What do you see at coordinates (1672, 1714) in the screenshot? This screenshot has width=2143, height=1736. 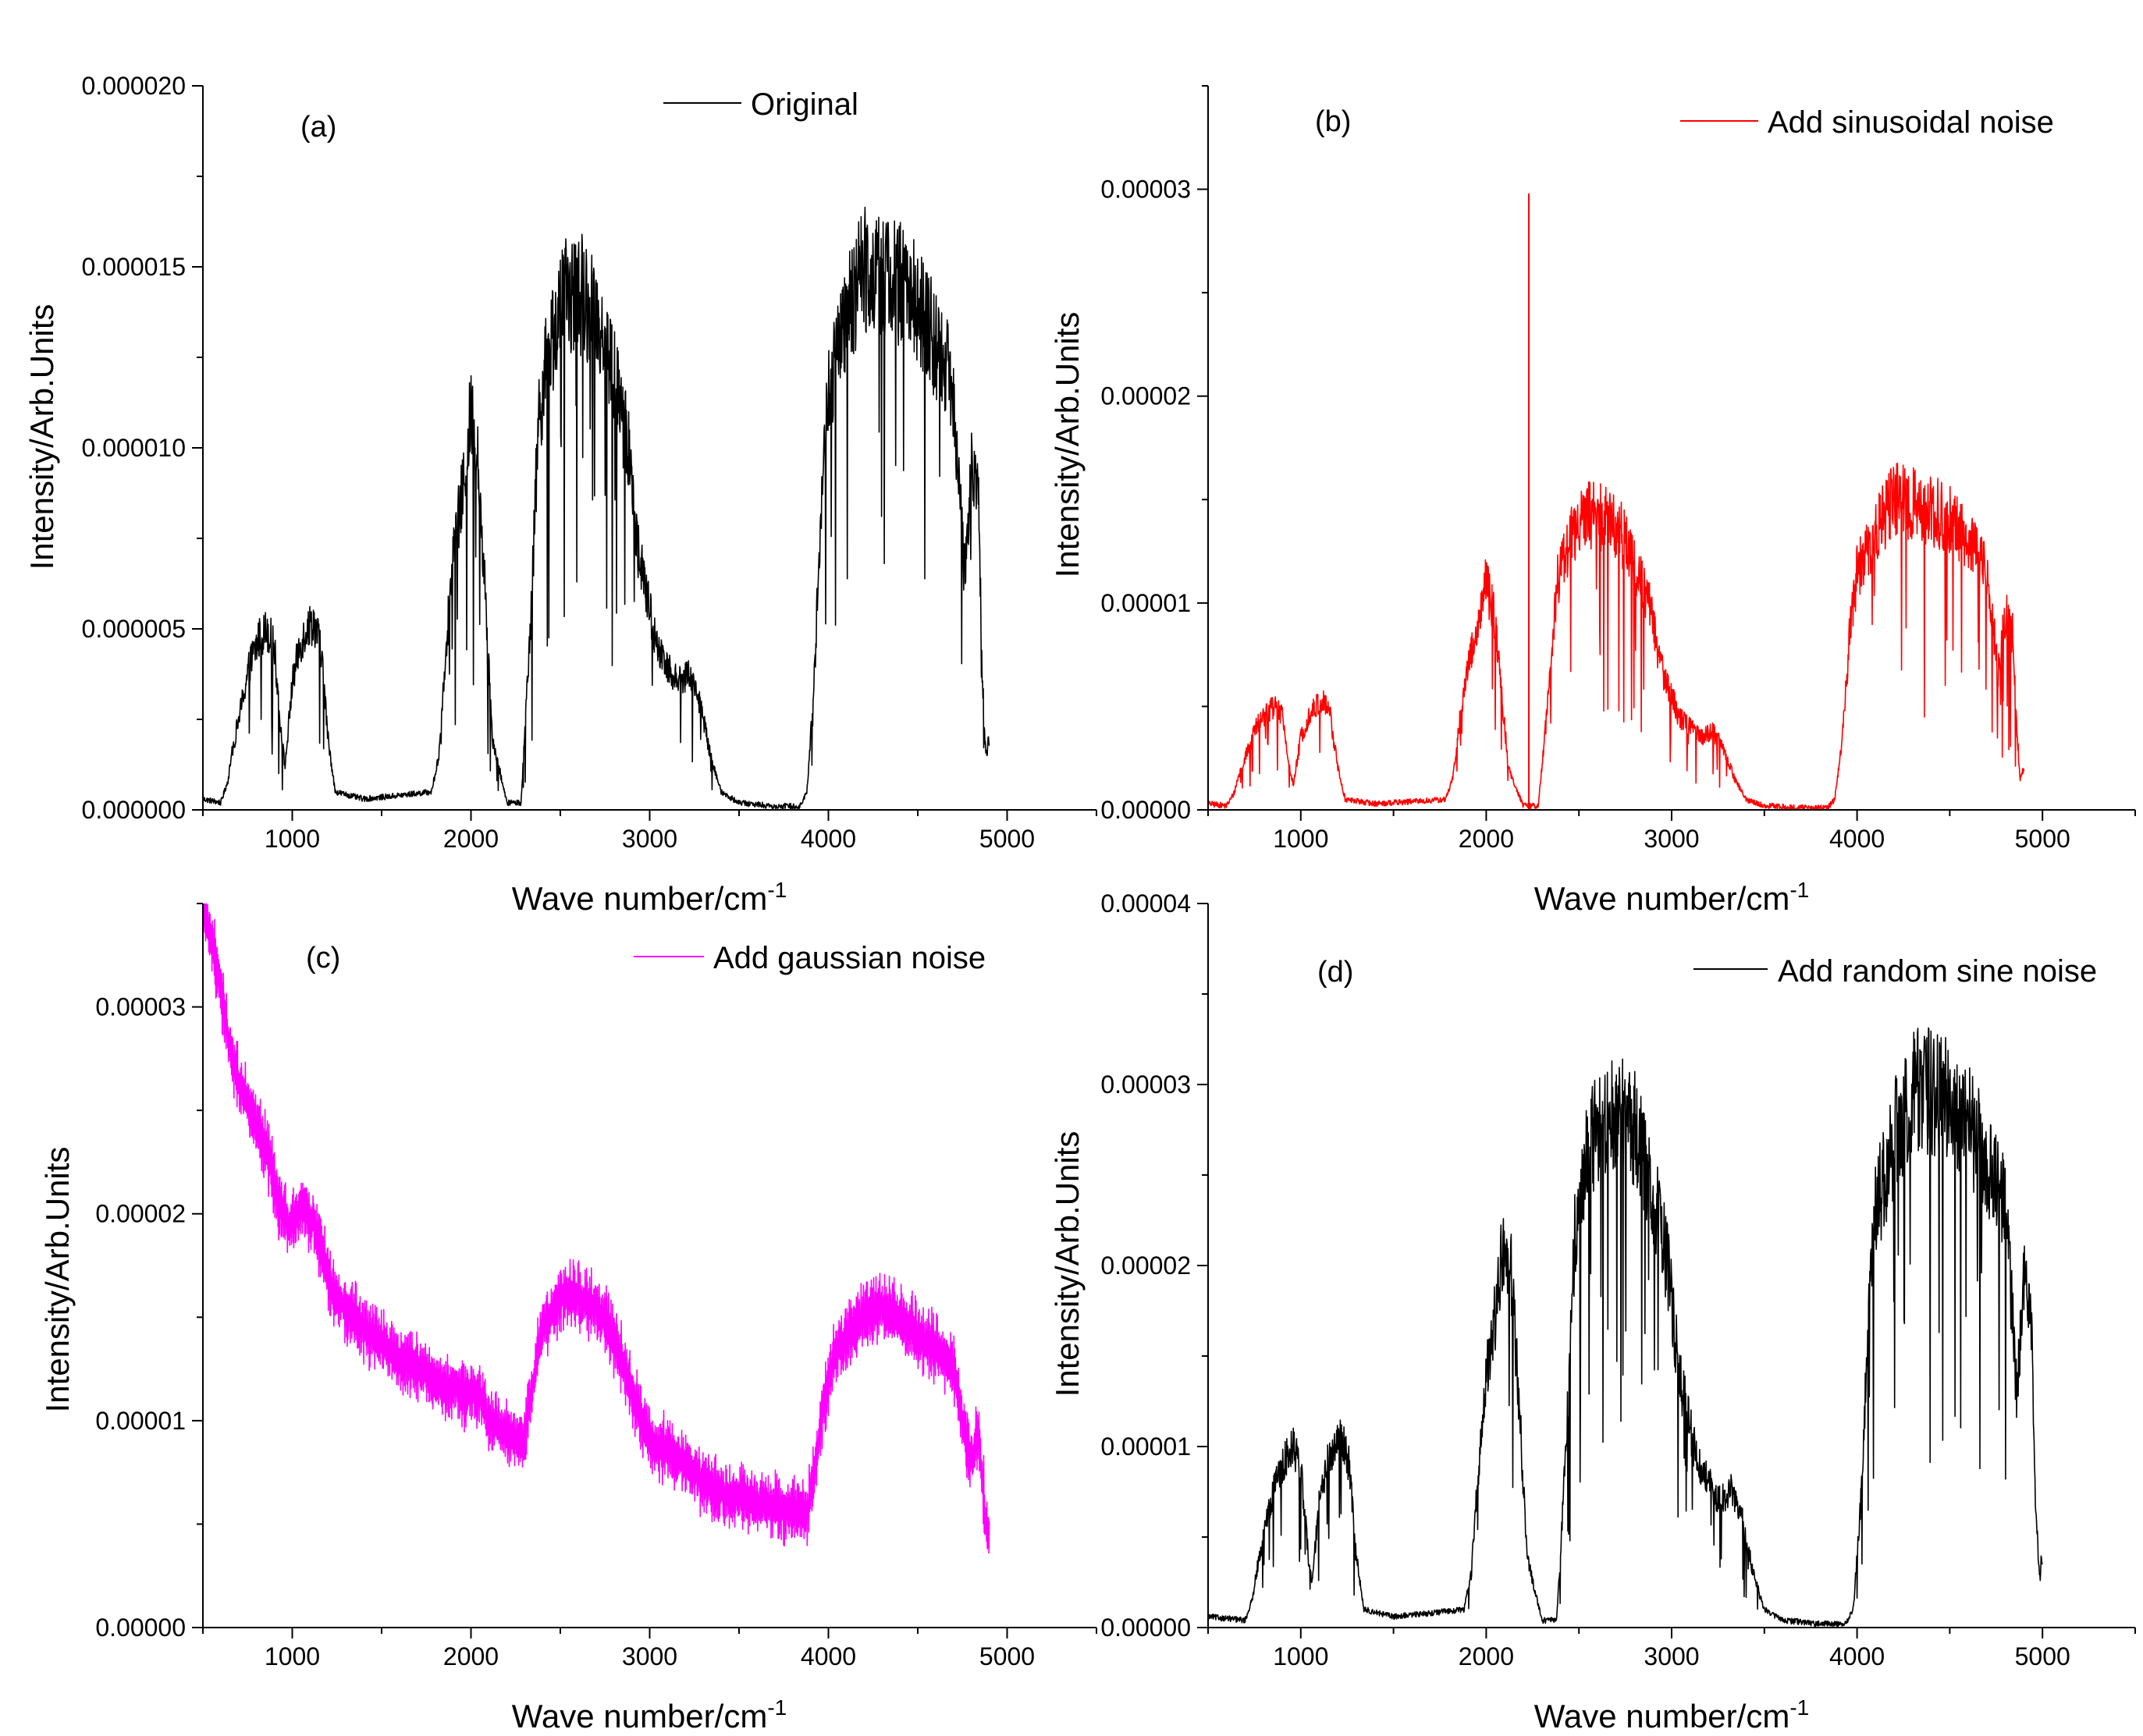 I see `panel-d-x-title: Wave number/cm-1` at bounding box center [1672, 1714].